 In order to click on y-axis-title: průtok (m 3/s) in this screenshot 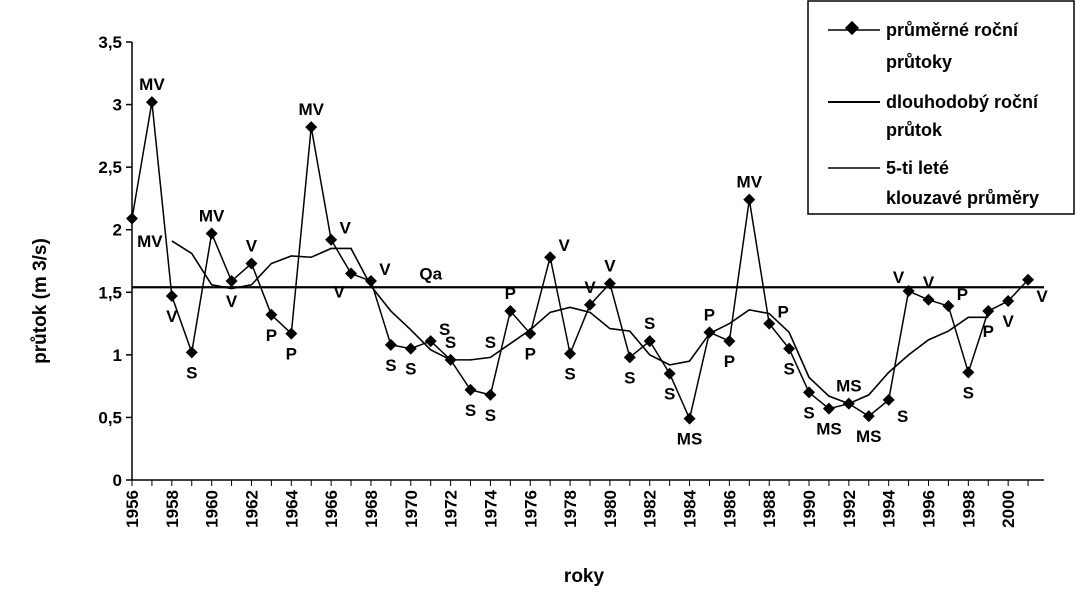, I will do `click(40, 301)`.